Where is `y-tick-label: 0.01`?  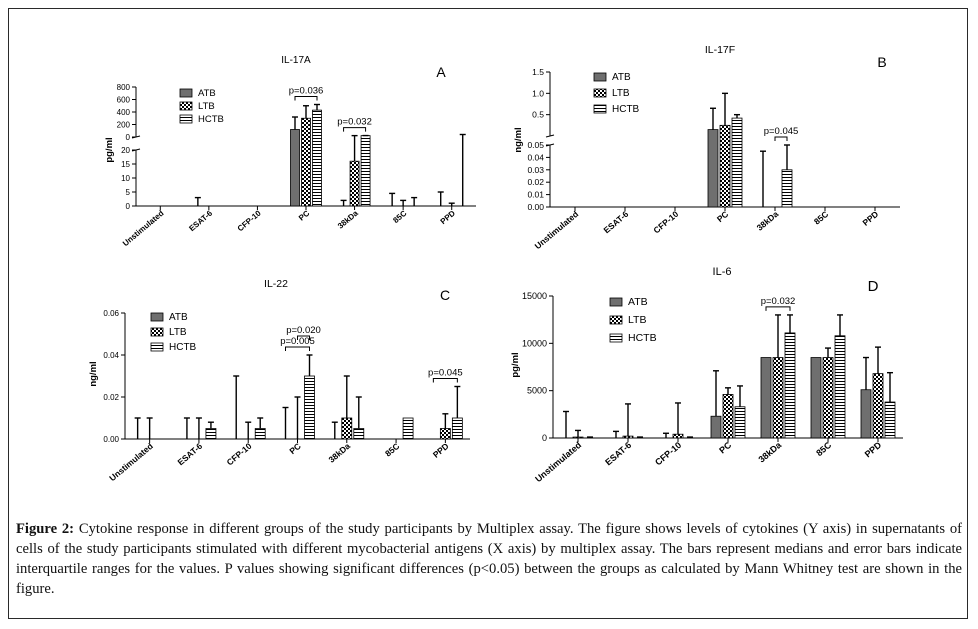 y-tick-label: 0.01 is located at coordinates (535, 195).